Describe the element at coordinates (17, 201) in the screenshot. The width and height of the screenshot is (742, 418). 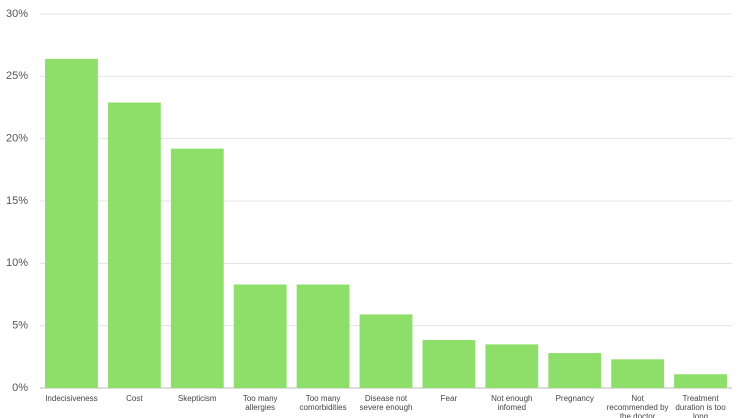
I see `y-tick-label: 15%` at that location.